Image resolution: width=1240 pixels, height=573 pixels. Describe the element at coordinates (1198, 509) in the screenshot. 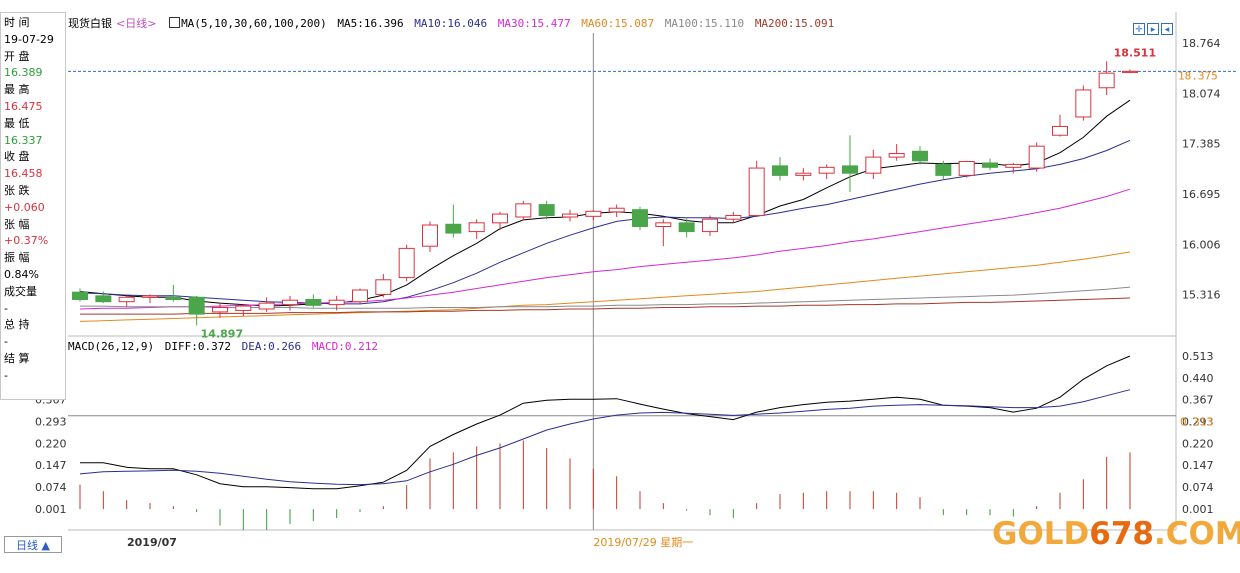

I see `macd-tick-label-right: 0.001` at that location.